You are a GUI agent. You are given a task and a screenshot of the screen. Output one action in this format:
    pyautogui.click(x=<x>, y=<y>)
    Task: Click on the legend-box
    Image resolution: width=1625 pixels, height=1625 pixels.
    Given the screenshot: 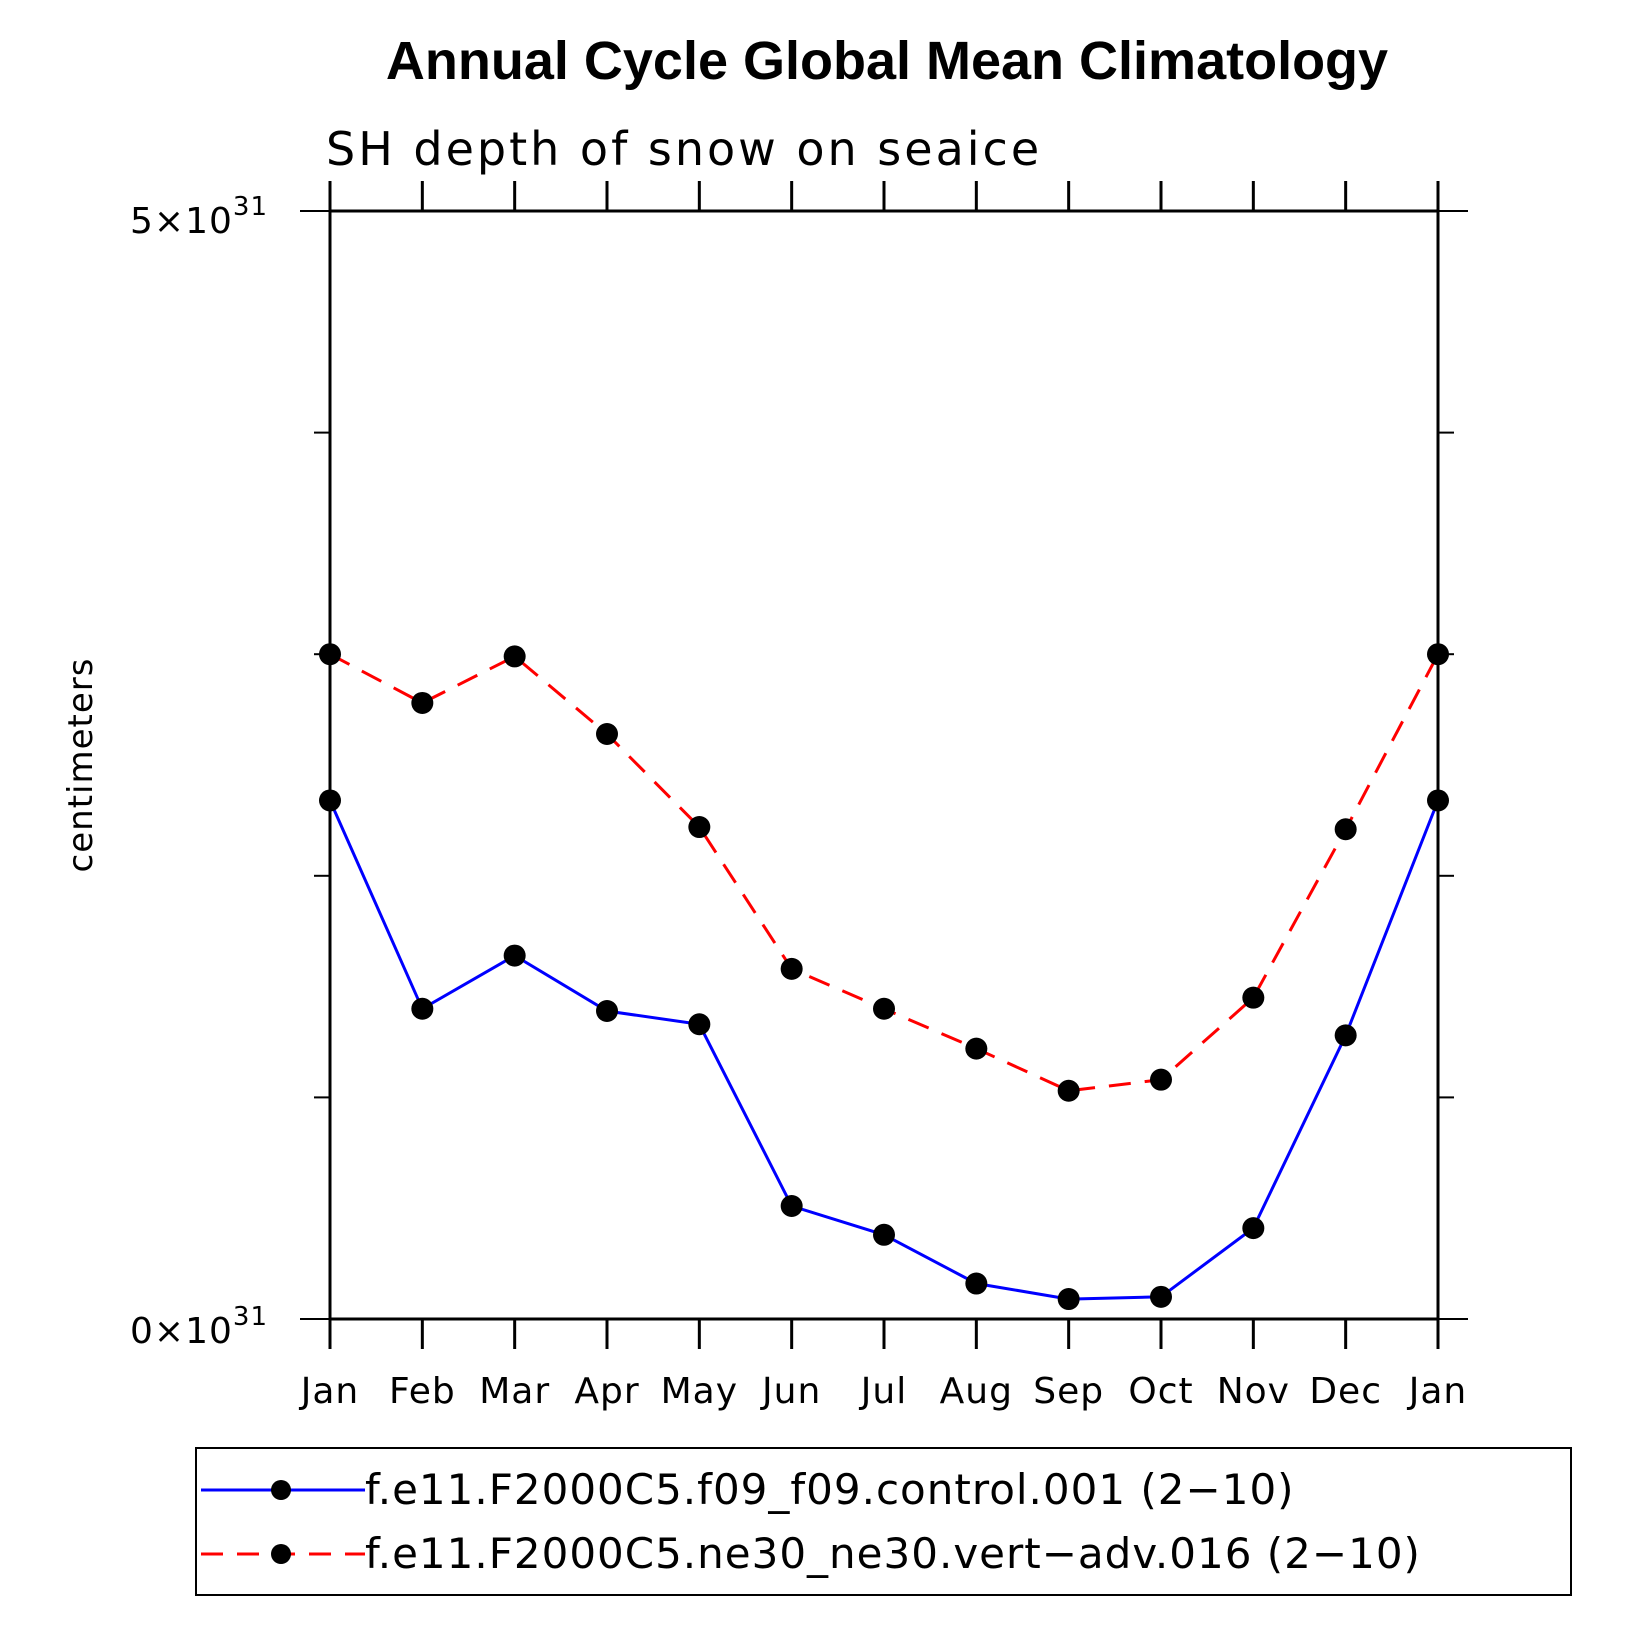 What is the action you would take?
    pyautogui.click(x=883, y=1521)
    